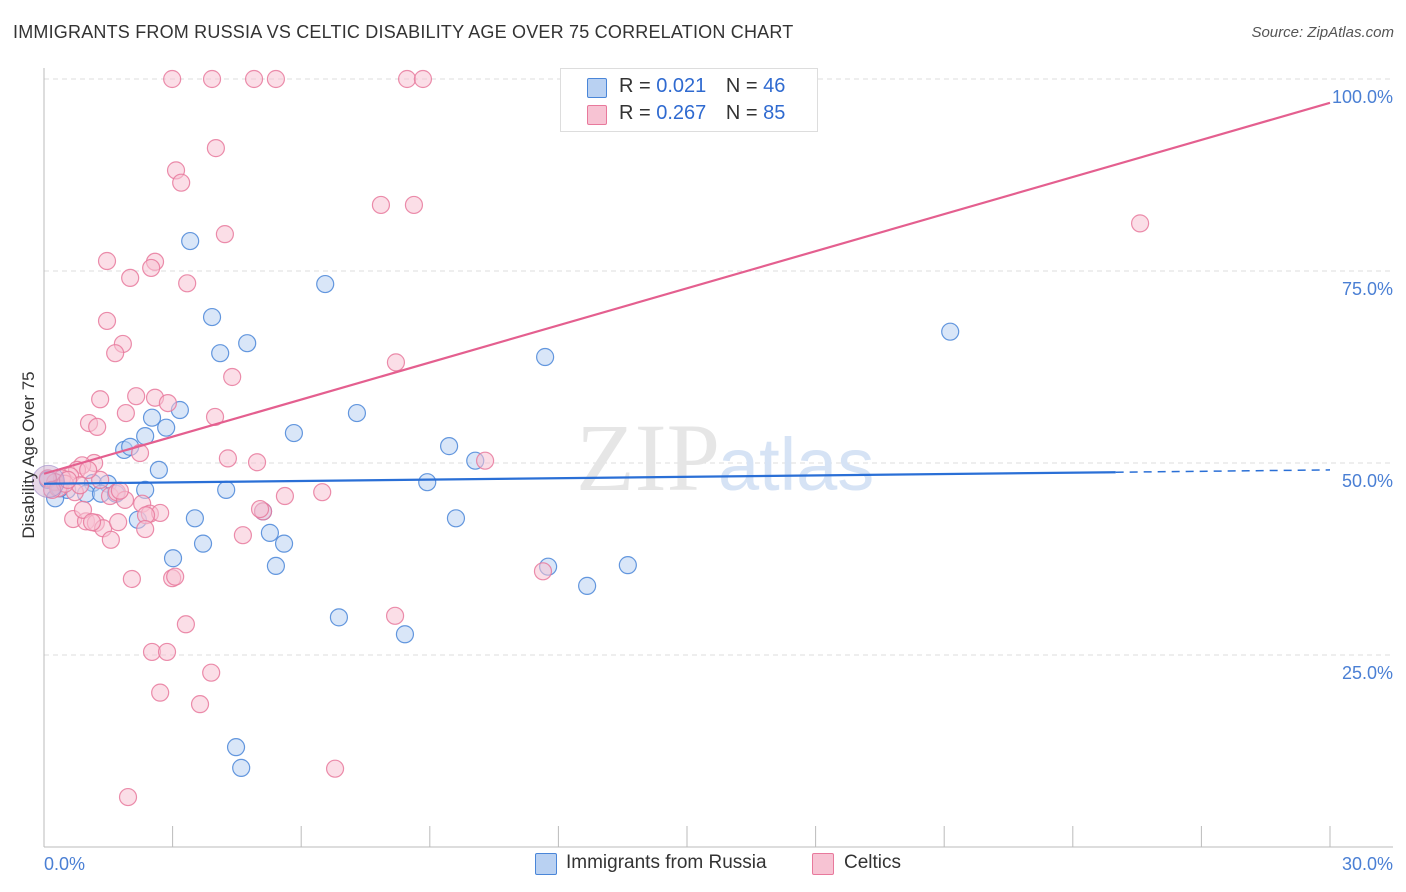 This screenshot has height=892, width=1406. Describe the element at coordinates (635, 86) in the screenshot. I see `legend-r-label: R =` at that location.